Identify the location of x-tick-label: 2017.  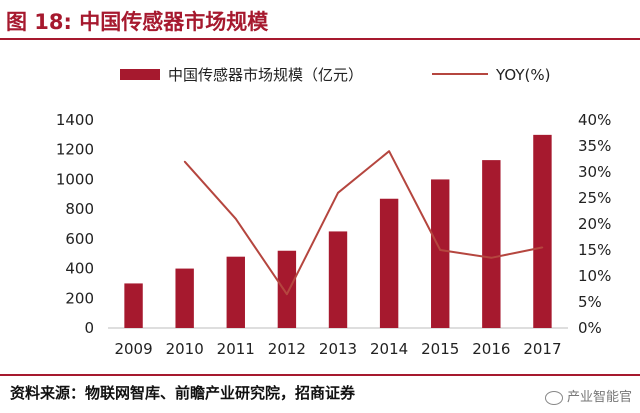
(542, 349).